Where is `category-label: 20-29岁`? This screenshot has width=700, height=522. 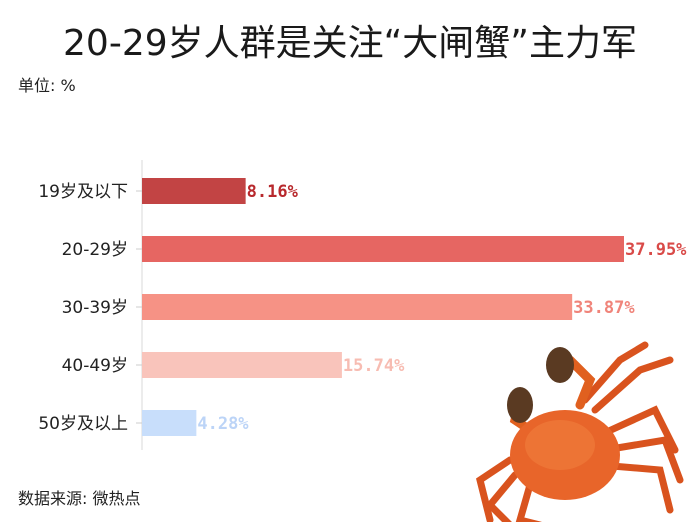
category-label: 20-29岁 is located at coordinates (95, 250).